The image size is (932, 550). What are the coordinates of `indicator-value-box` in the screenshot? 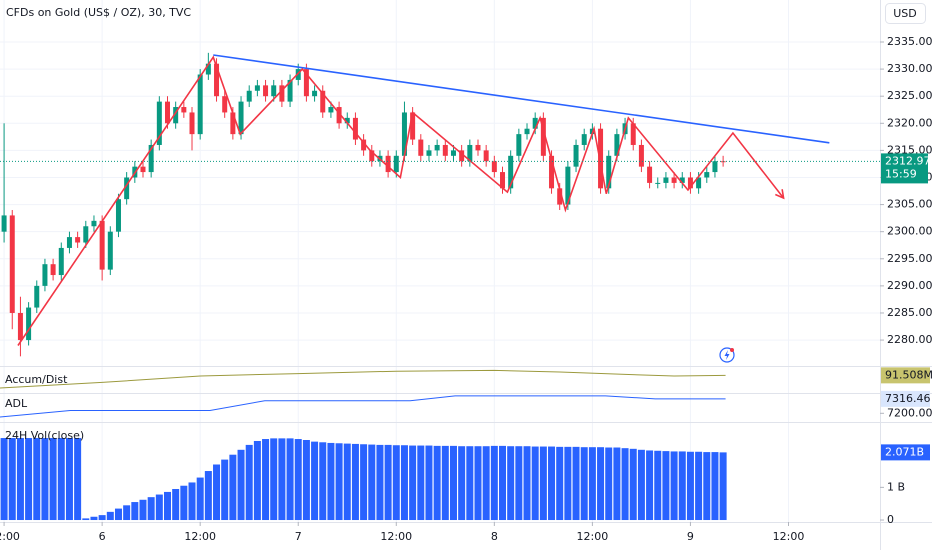 It's located at (905, 452).